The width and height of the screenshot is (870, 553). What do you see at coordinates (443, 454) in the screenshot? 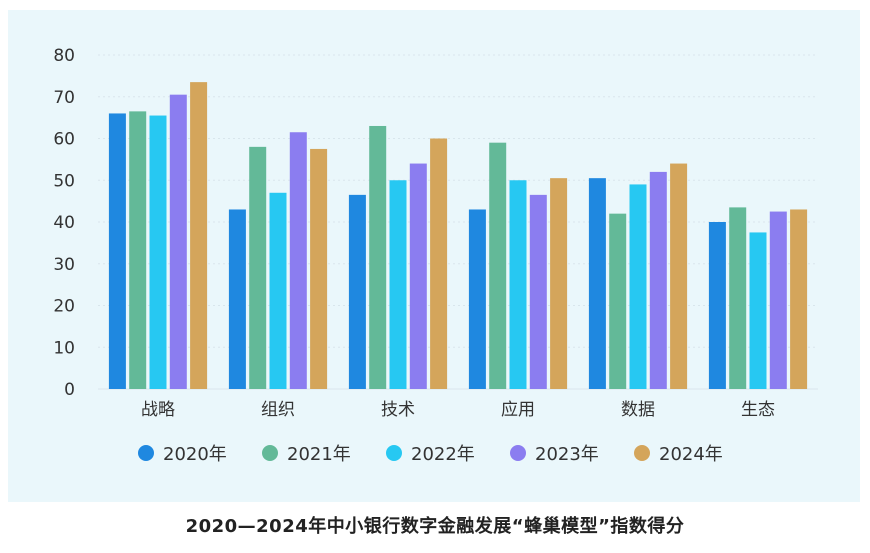
I see `legend-label: 2022年` at bounding box center [443, 454].